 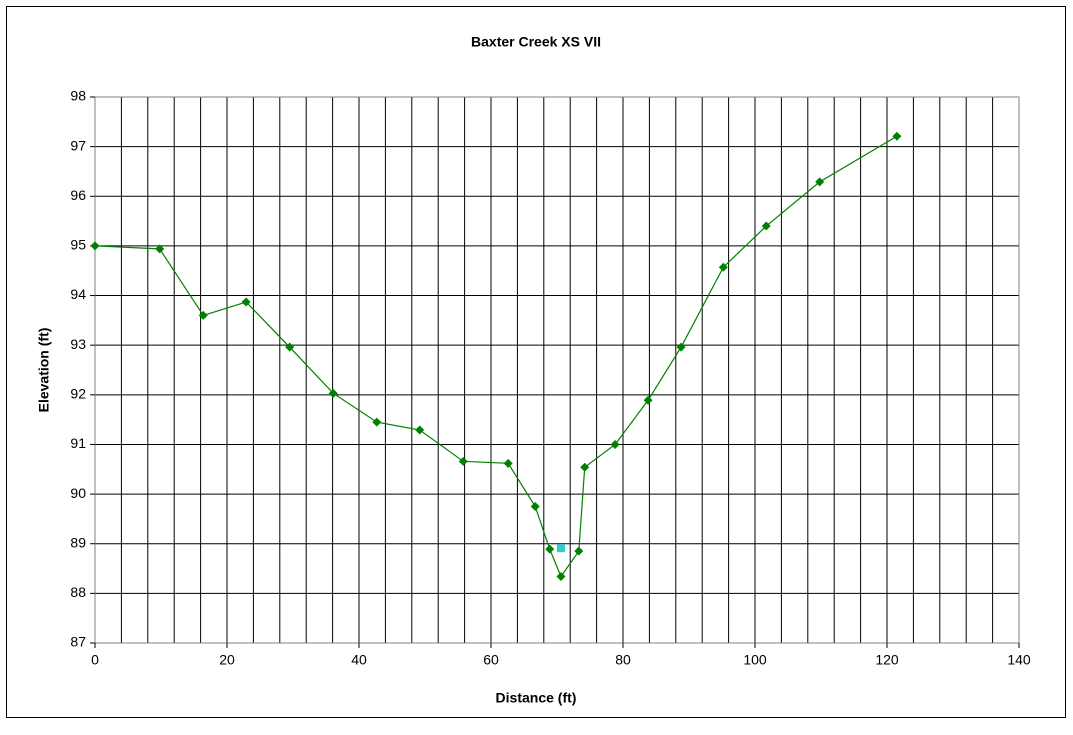 I want to click on y-tick-label: 92, so click(x=78, y=394).